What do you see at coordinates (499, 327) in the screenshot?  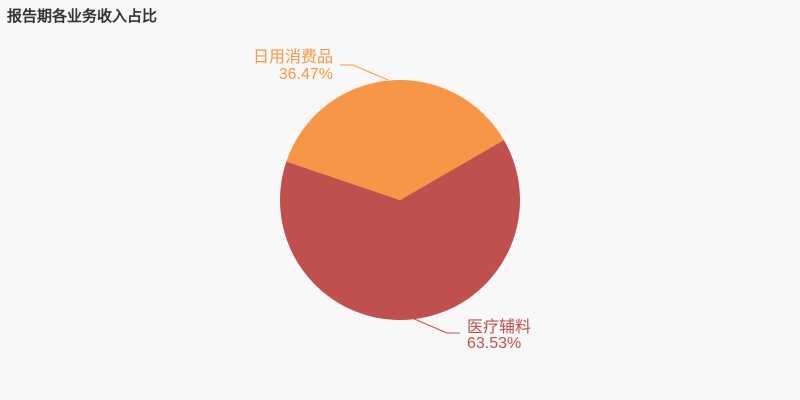 I see `slice-name-label: 医疗辅料` at bounding box center [499, 327].